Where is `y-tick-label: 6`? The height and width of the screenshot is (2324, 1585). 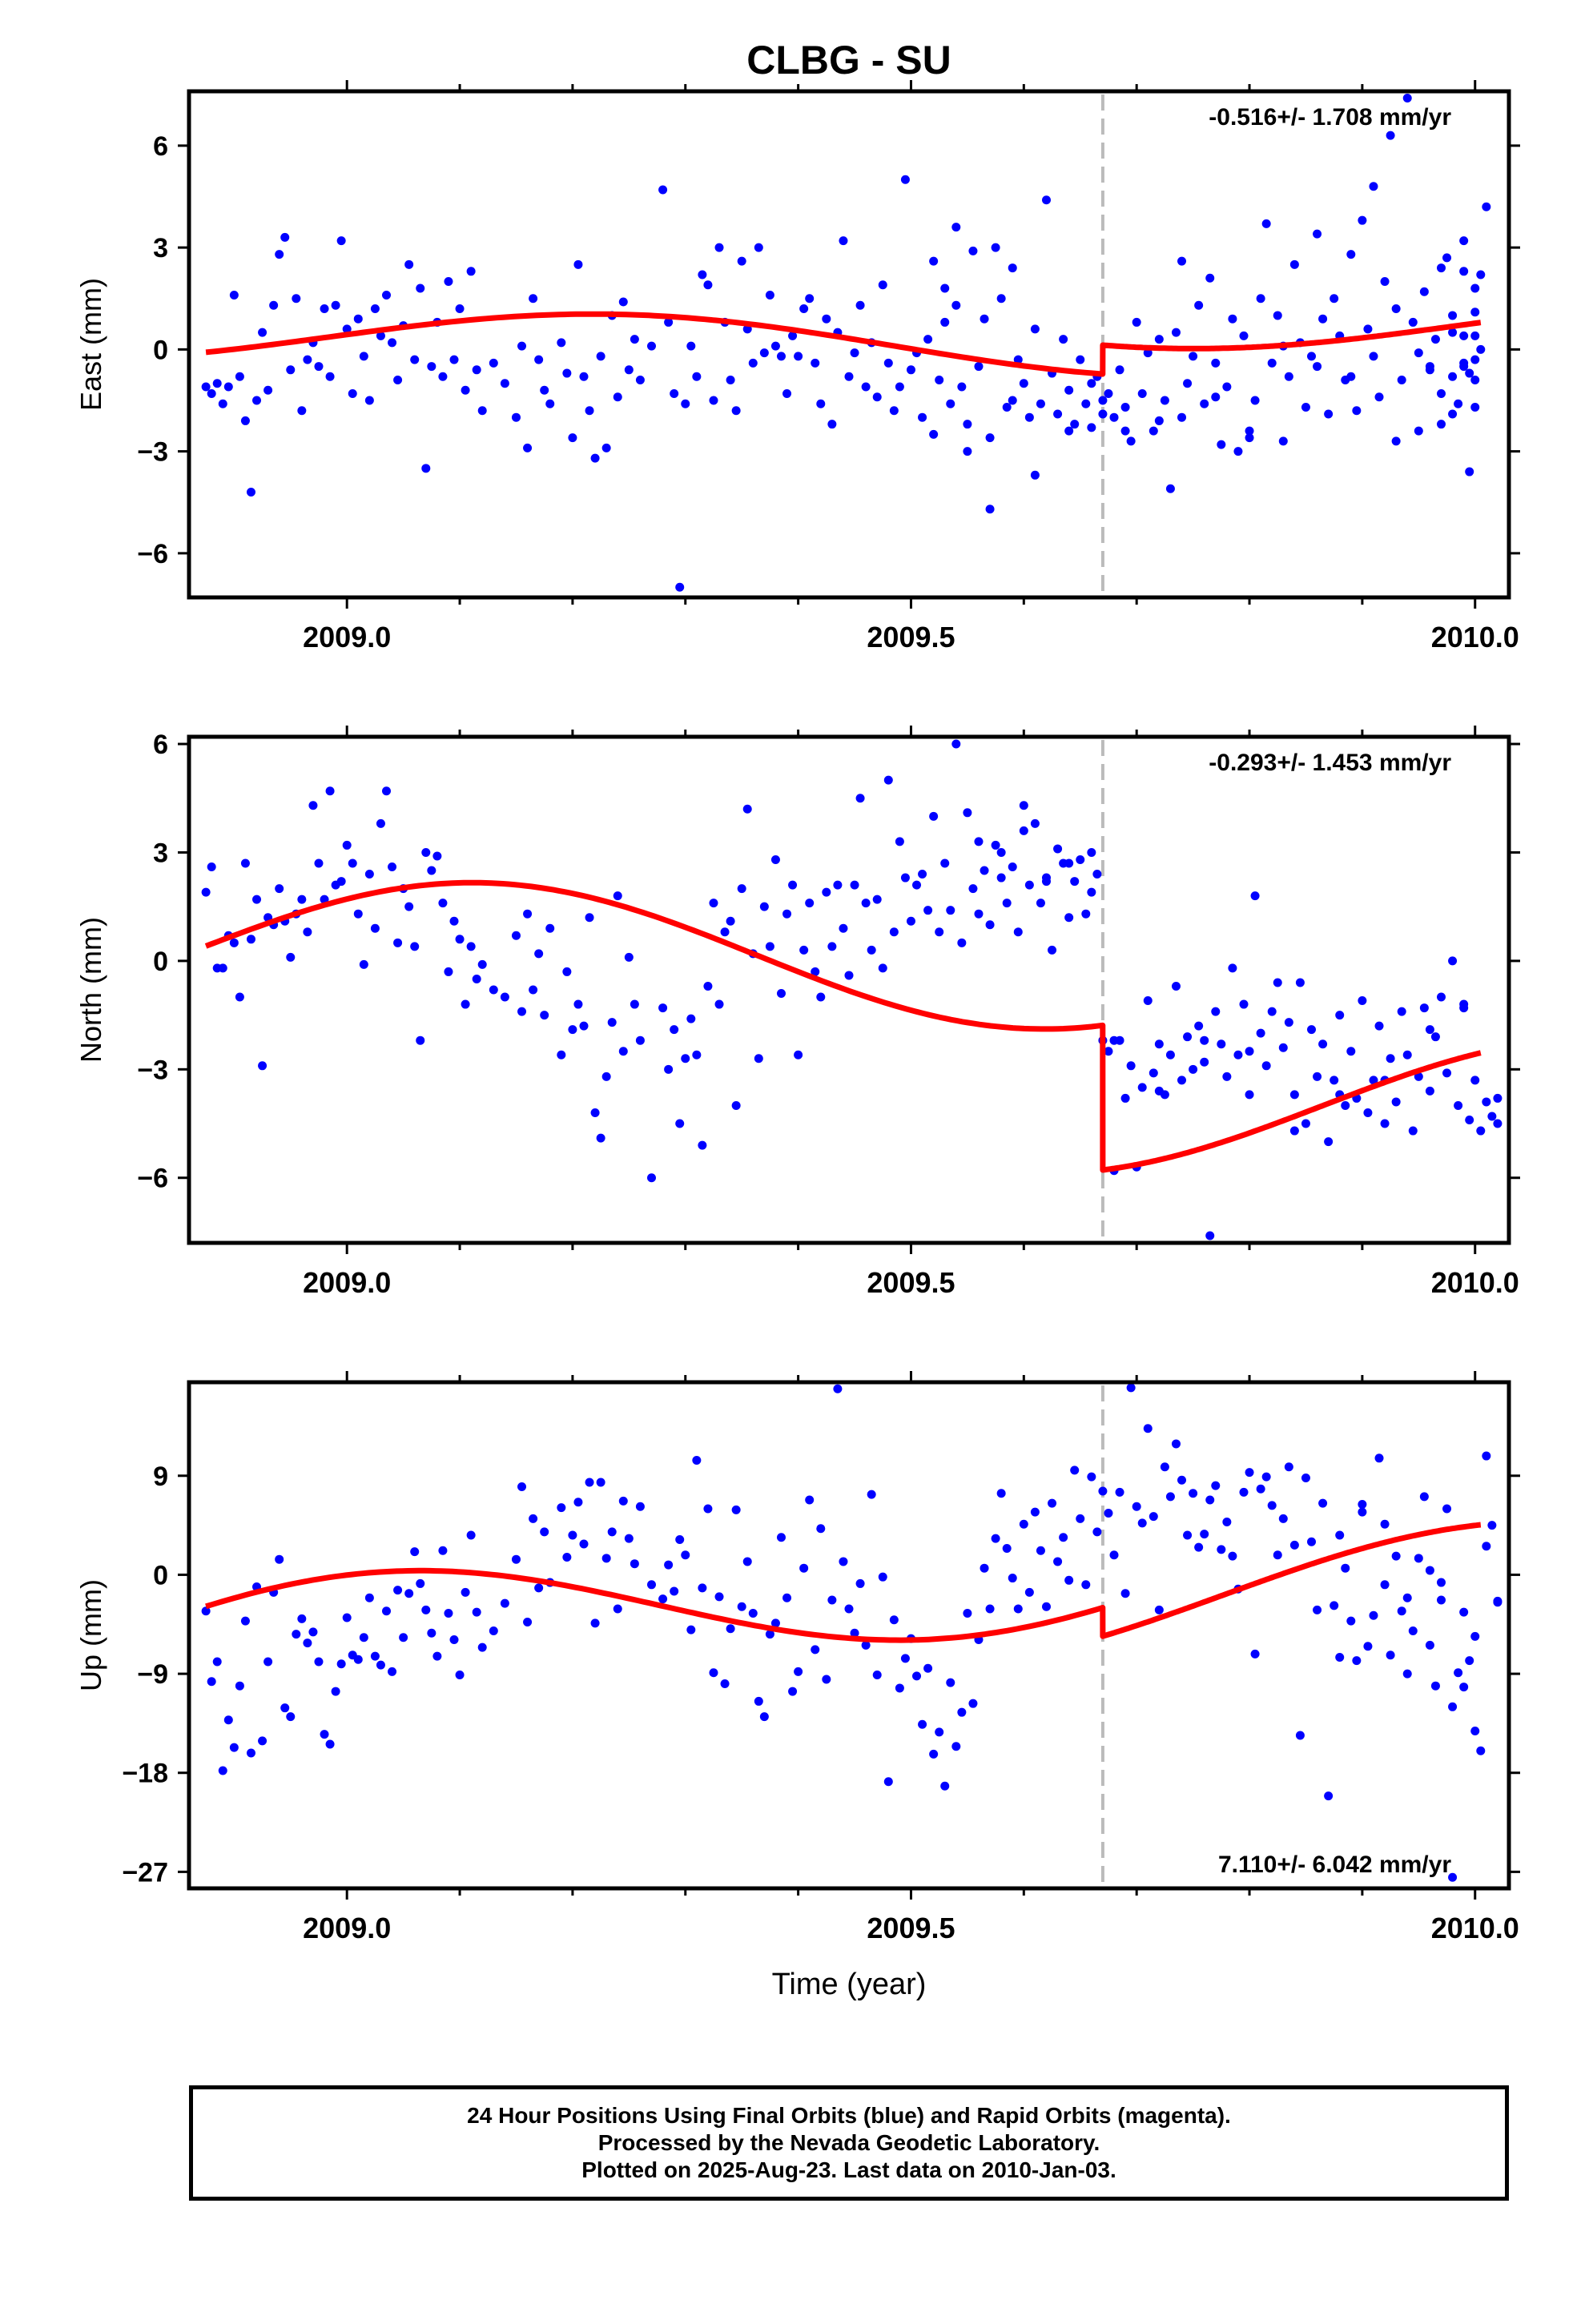
y-tick-label: 6 is located at coordinates (160, 146).